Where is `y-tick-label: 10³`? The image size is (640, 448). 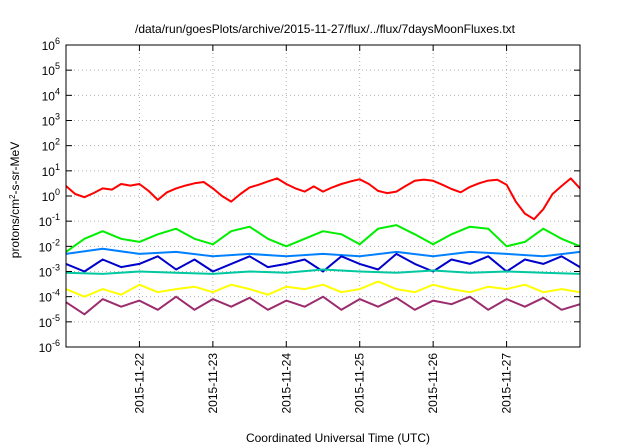 y-tick-label: 10³ is located at coordinates (51, 120).